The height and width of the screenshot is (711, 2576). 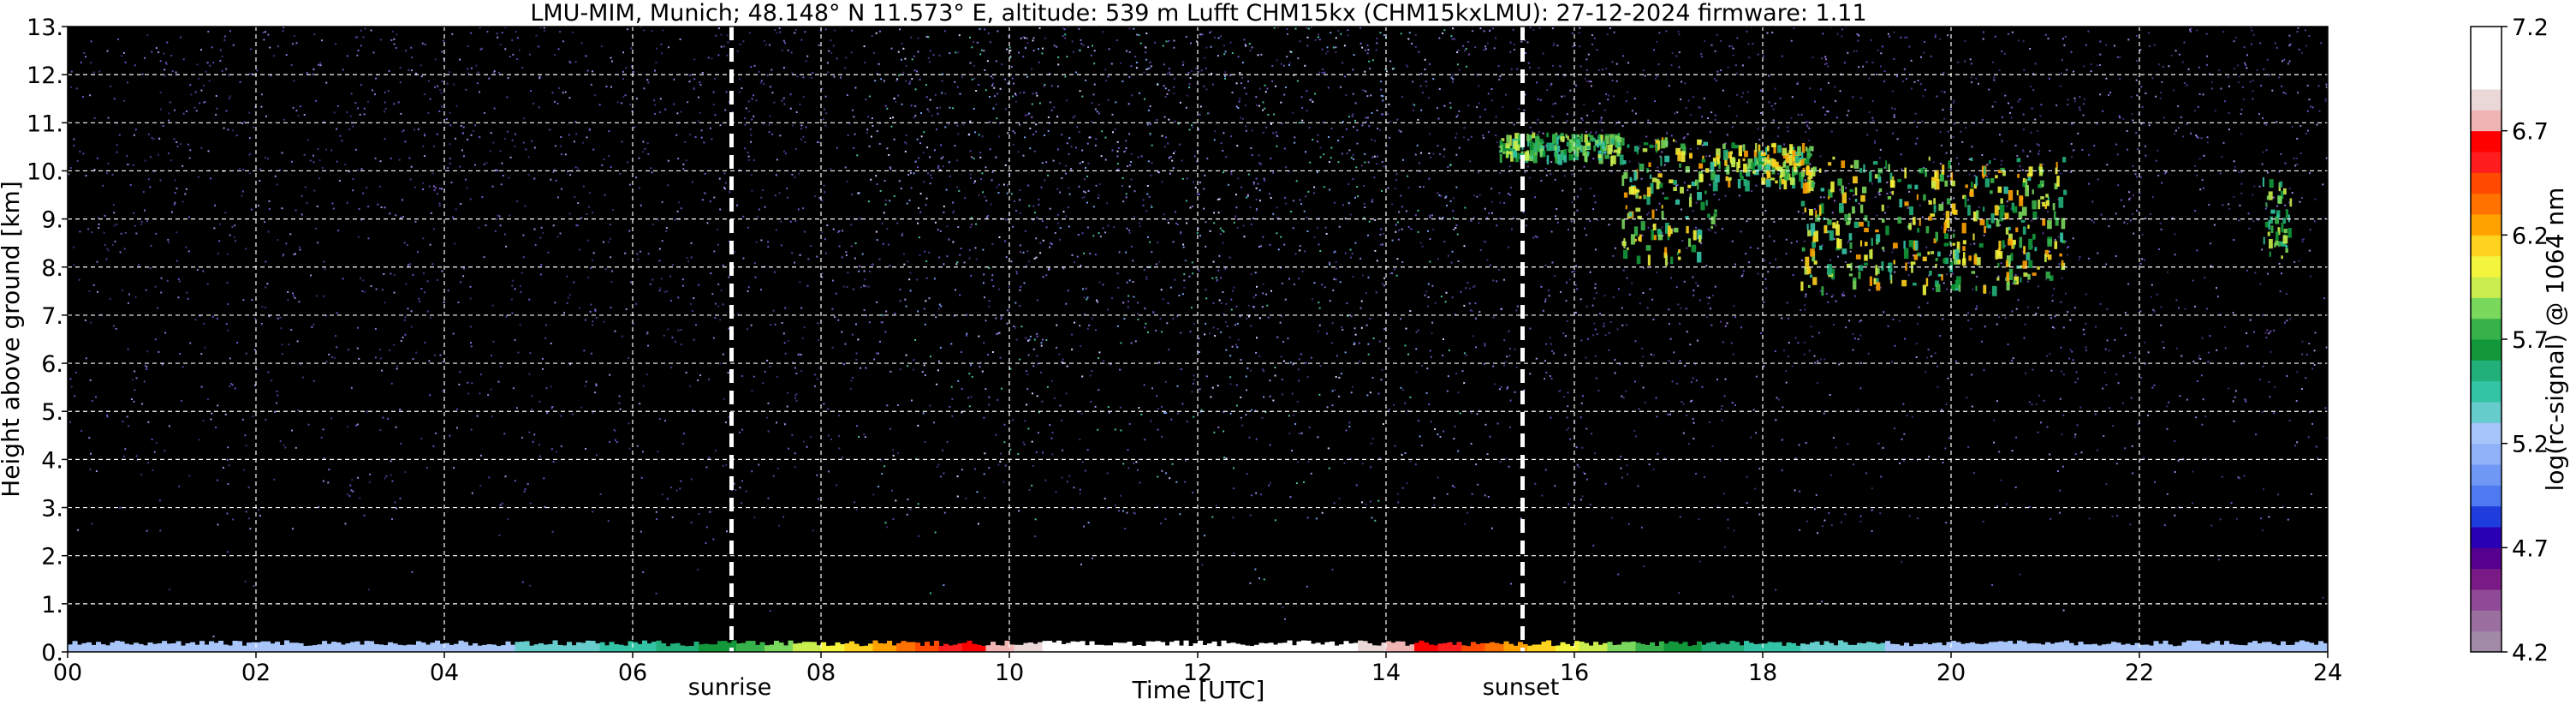 What do you see at coordinates (45, 28) in the screenshot?
I see `y-tick-label: 13.` at bounding box center [45, 28].